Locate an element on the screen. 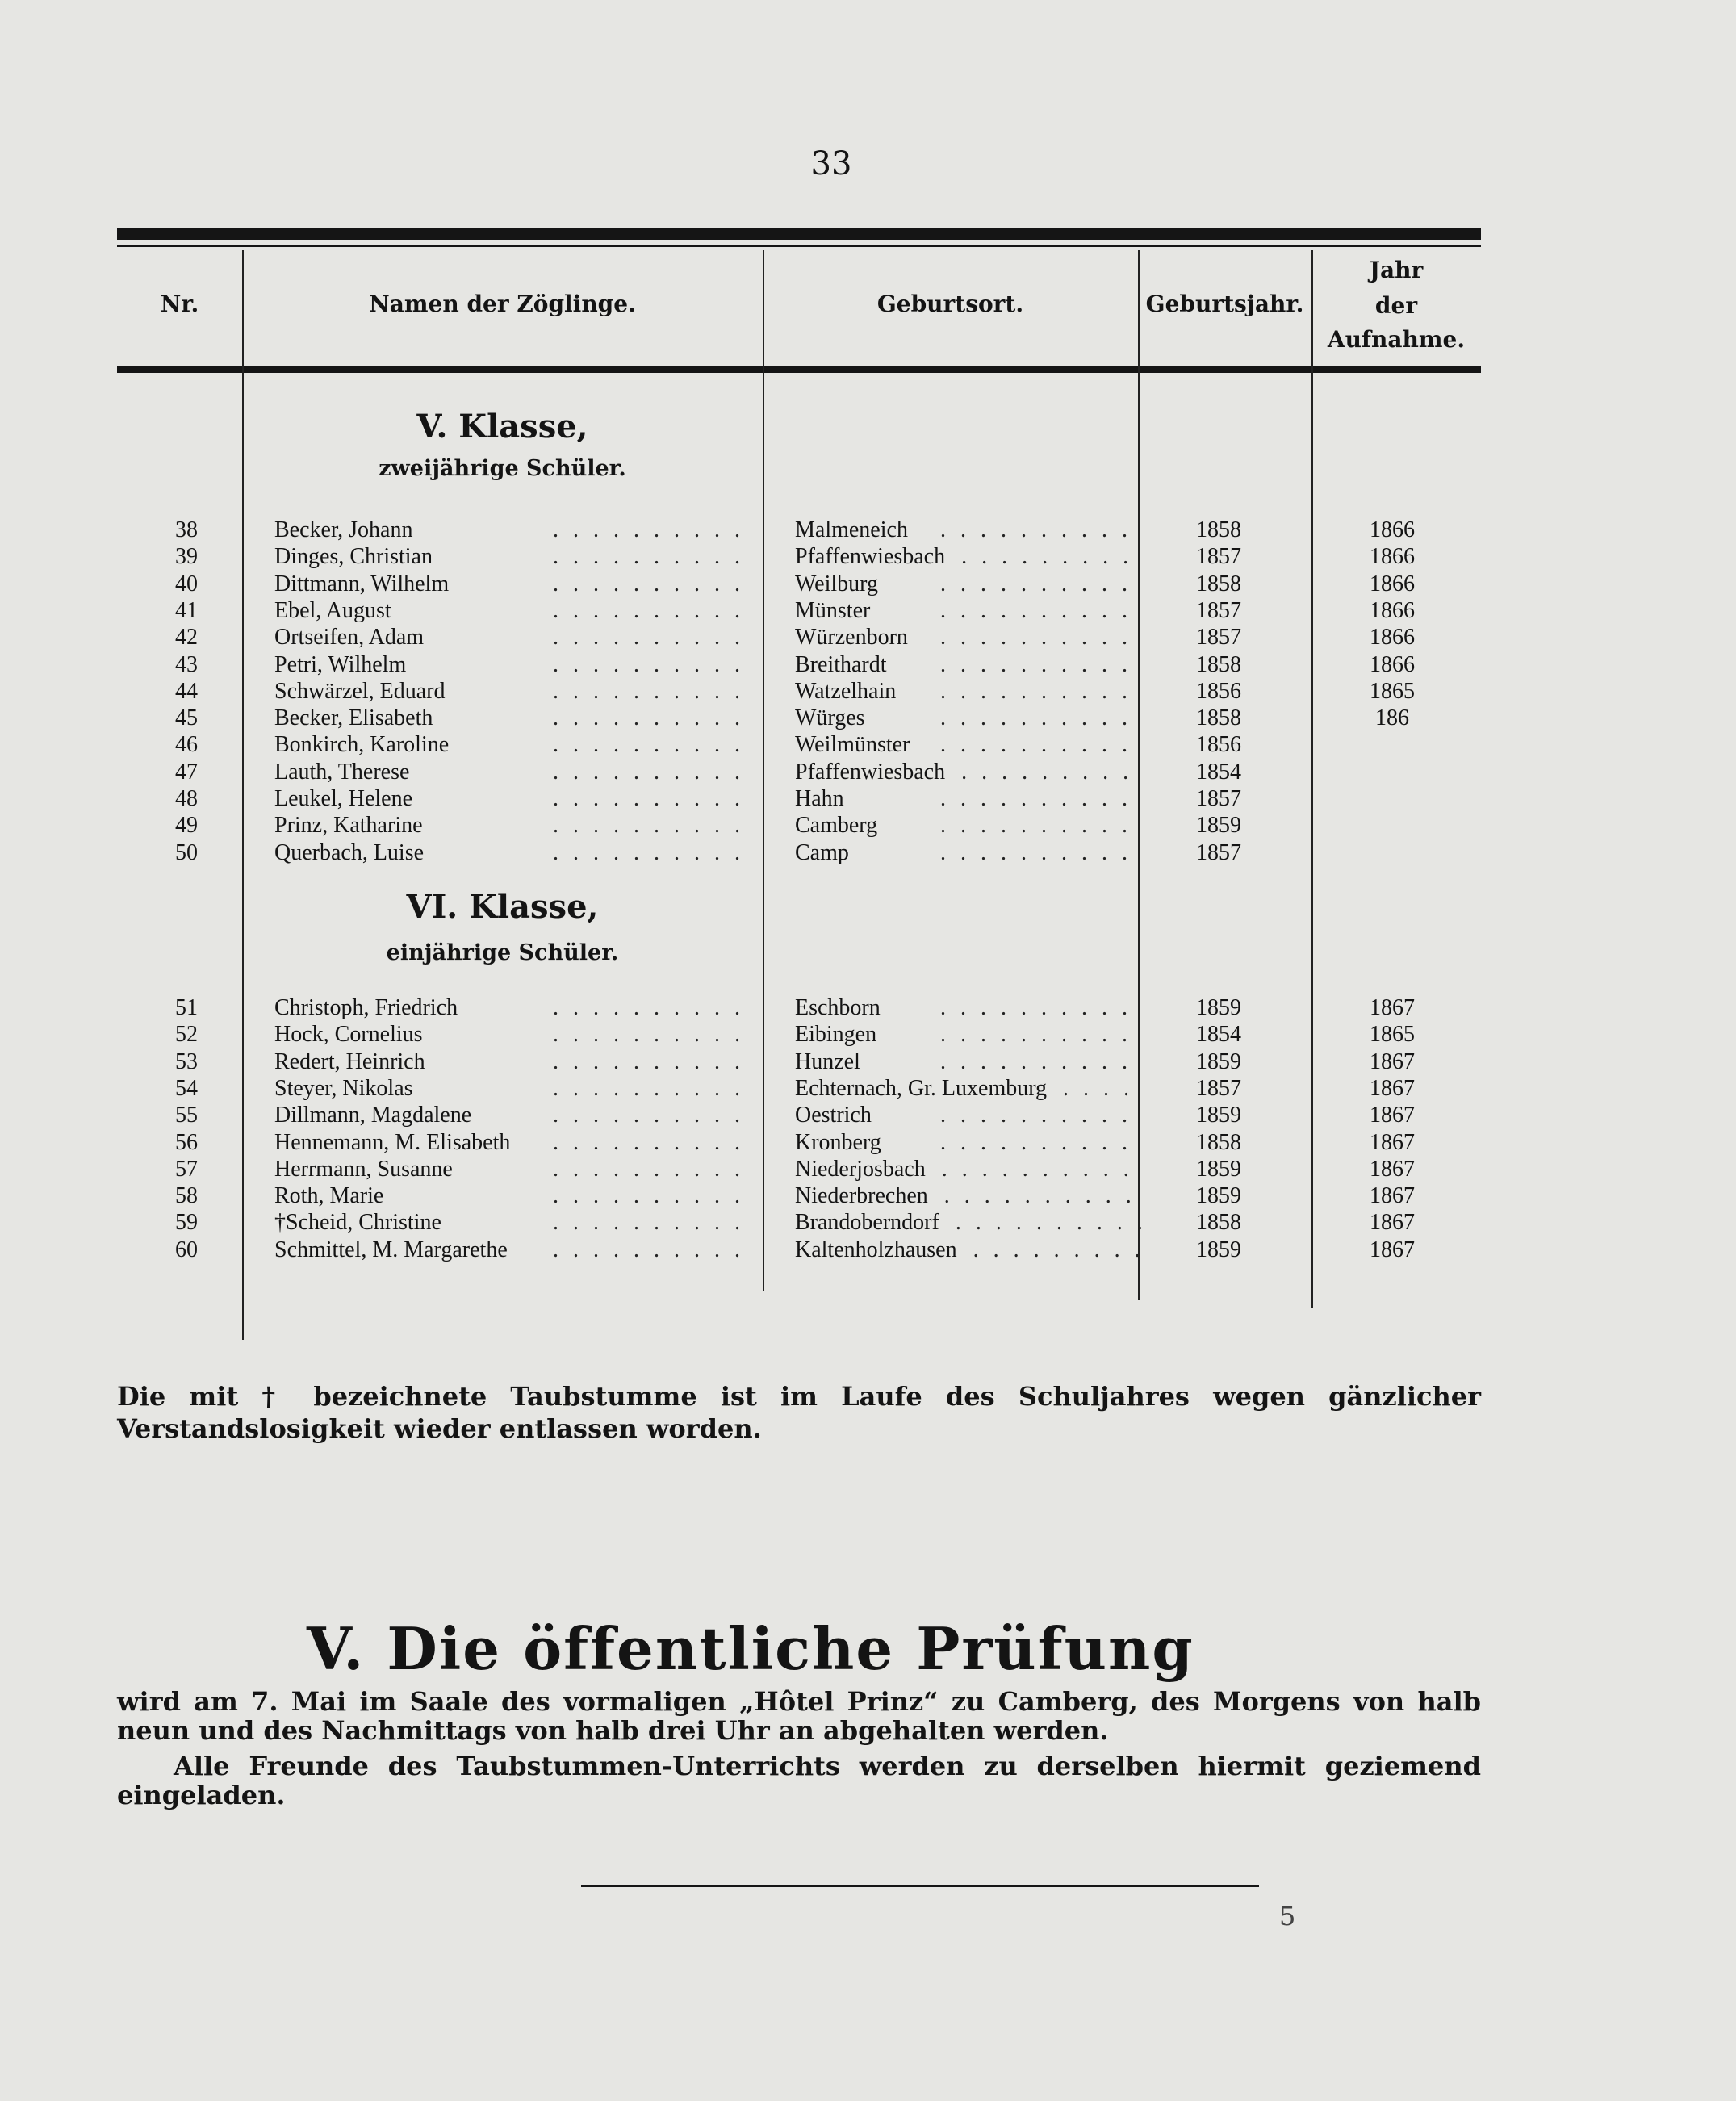  student-name: Leukel, Helene is located at coordinates (344, 798).